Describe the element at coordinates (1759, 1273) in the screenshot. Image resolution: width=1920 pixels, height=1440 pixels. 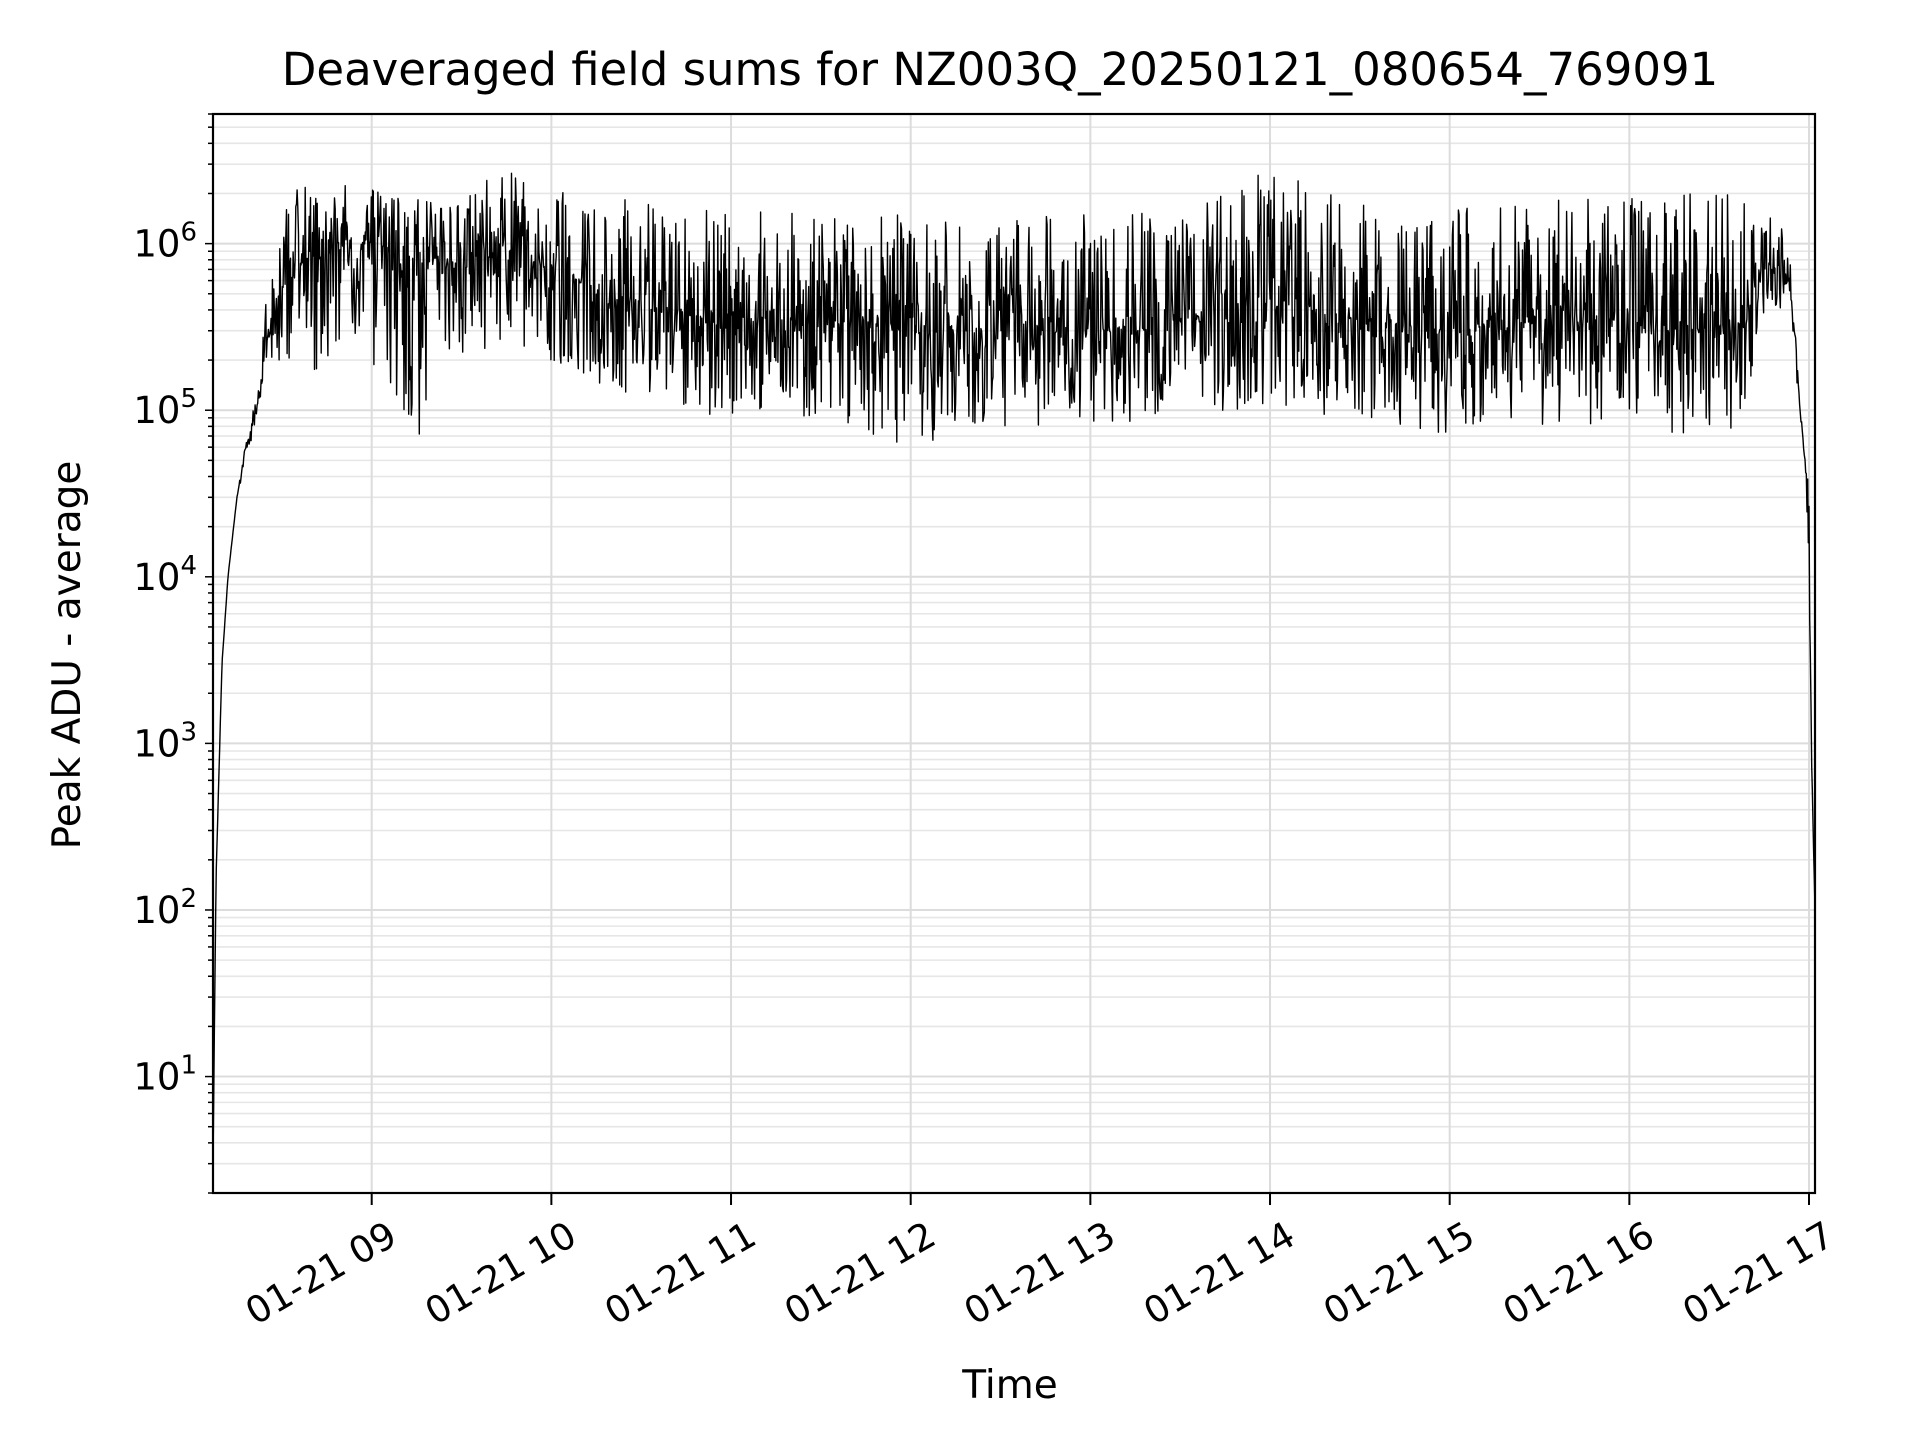
I see `x-tick-label: 01-21 17` at that location.